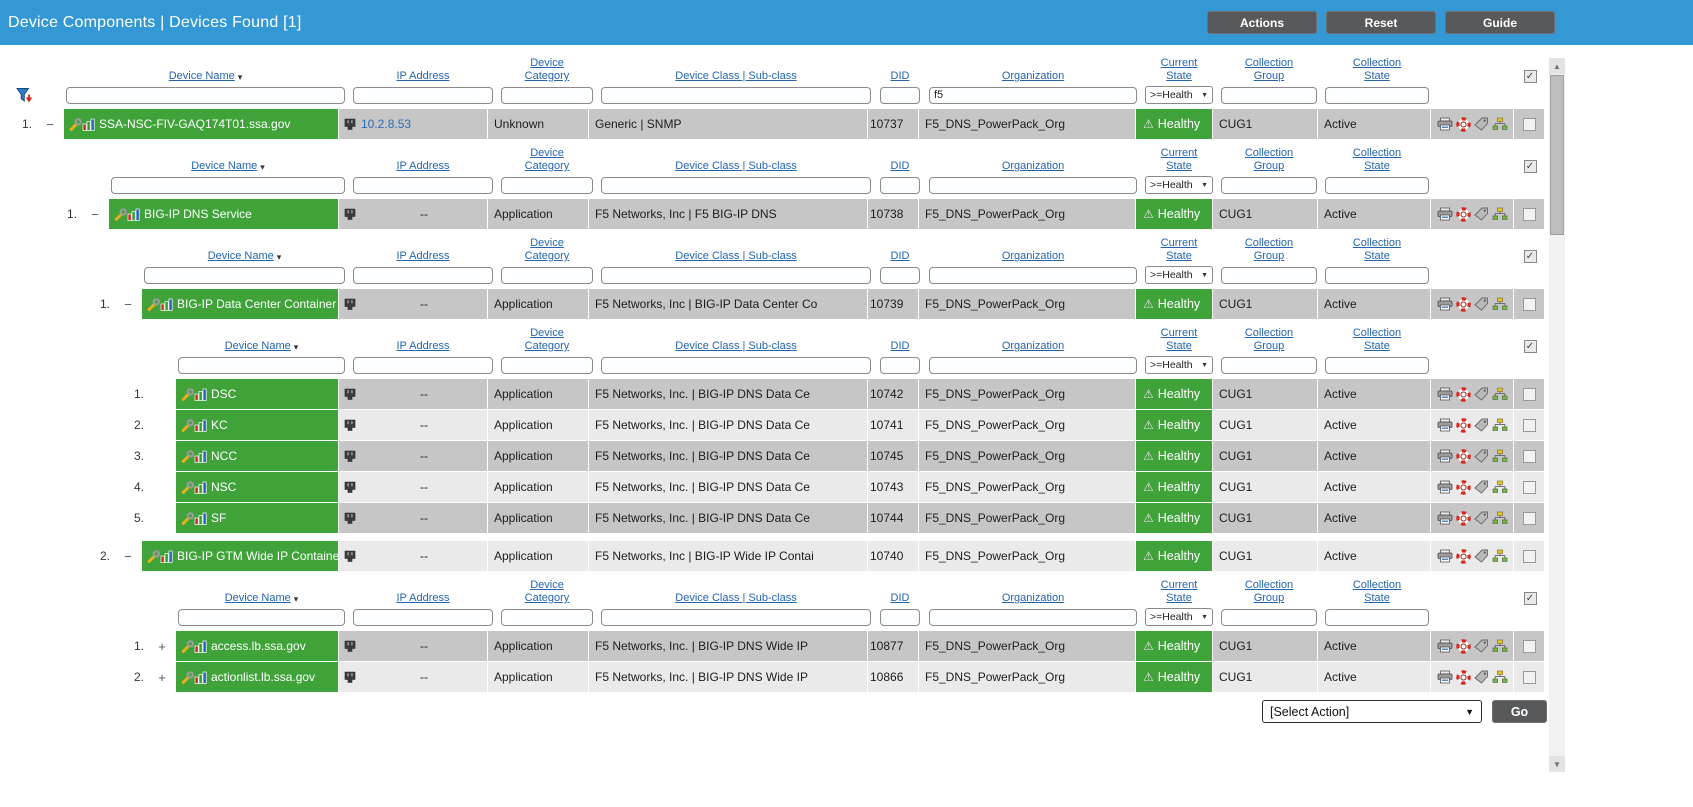 Image resolution: width=1693 pixels, height=807 pixels. Describe the element at coordinates (257, 394) in the screenshot. I see `device-name-cell: DSC` at that location.